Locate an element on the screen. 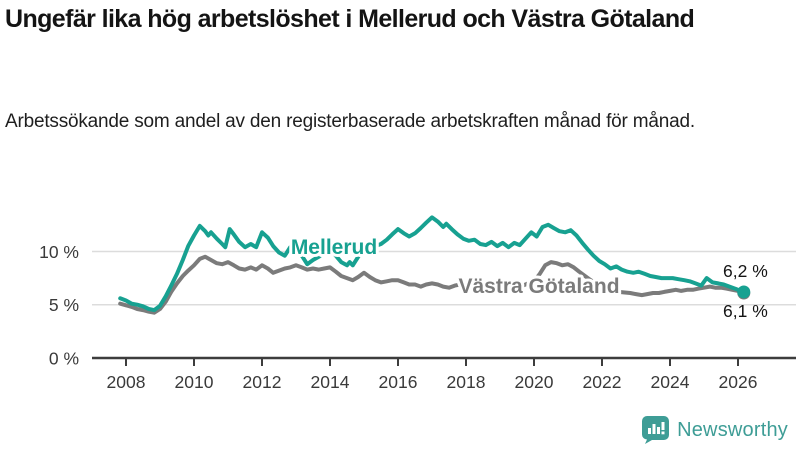 Image resolution: width=800 pixels, height=450 pixels. y-axis-tick-label: 10 % is located at coordinates (59, 252).